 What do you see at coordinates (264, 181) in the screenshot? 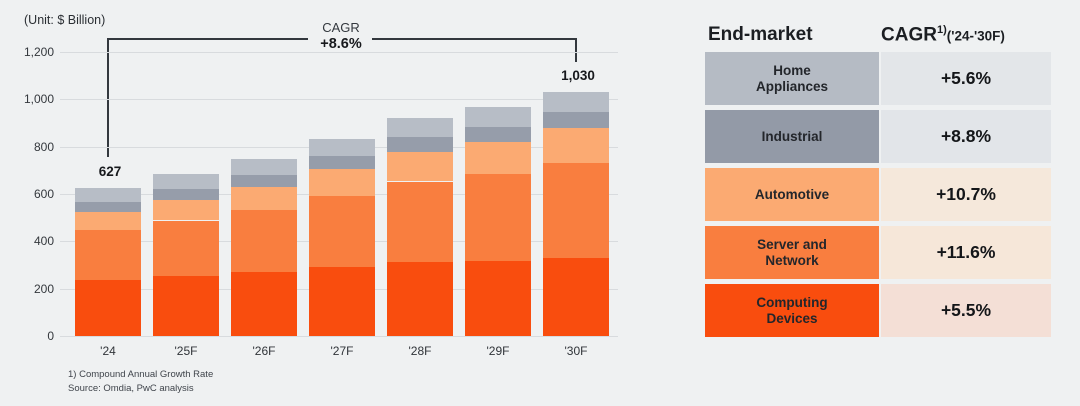
I see `bar-segment-industrial-26F` at bounding box center [264, 181].